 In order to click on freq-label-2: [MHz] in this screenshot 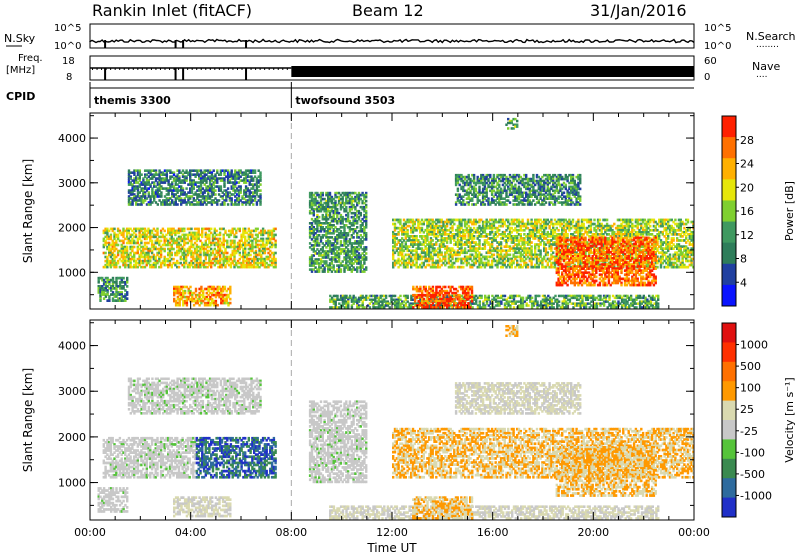, I will do `click(20, 70)`.